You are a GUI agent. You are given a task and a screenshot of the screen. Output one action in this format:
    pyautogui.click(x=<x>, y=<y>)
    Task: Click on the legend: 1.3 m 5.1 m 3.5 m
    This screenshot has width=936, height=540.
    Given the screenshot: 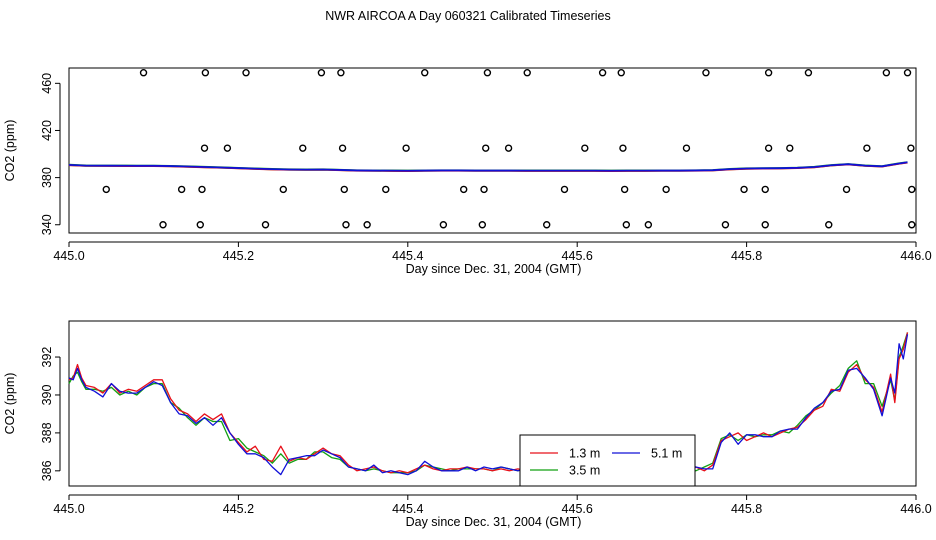 What is the action you would take?
    pyautogui.click(x=607, y=460)
    